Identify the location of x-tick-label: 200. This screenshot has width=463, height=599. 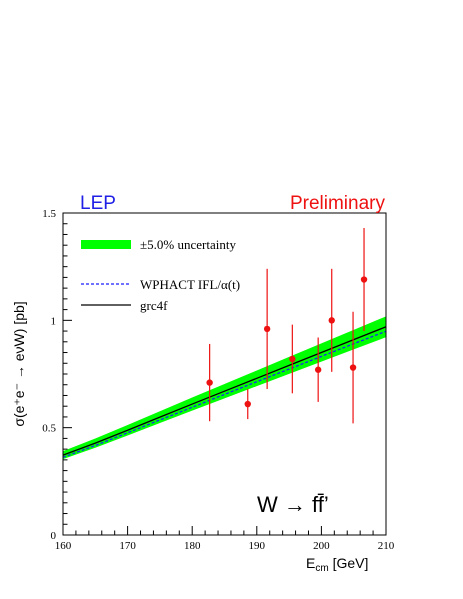
(321, 546).